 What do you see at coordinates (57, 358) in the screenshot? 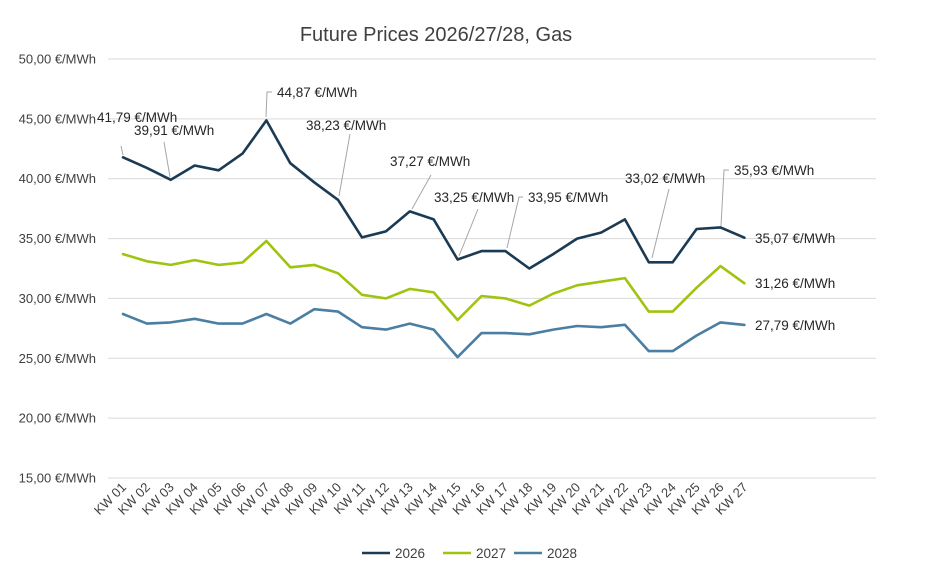
I see `y-tick-label: 25,00 €/MWh` at bounding box center [57, 358].